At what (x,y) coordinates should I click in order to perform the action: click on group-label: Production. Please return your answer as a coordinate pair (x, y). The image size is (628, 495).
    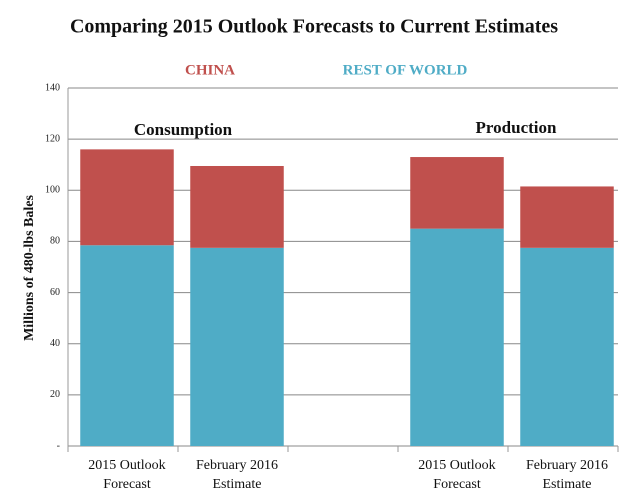
    Looking at the image, I should click on (516, 127).